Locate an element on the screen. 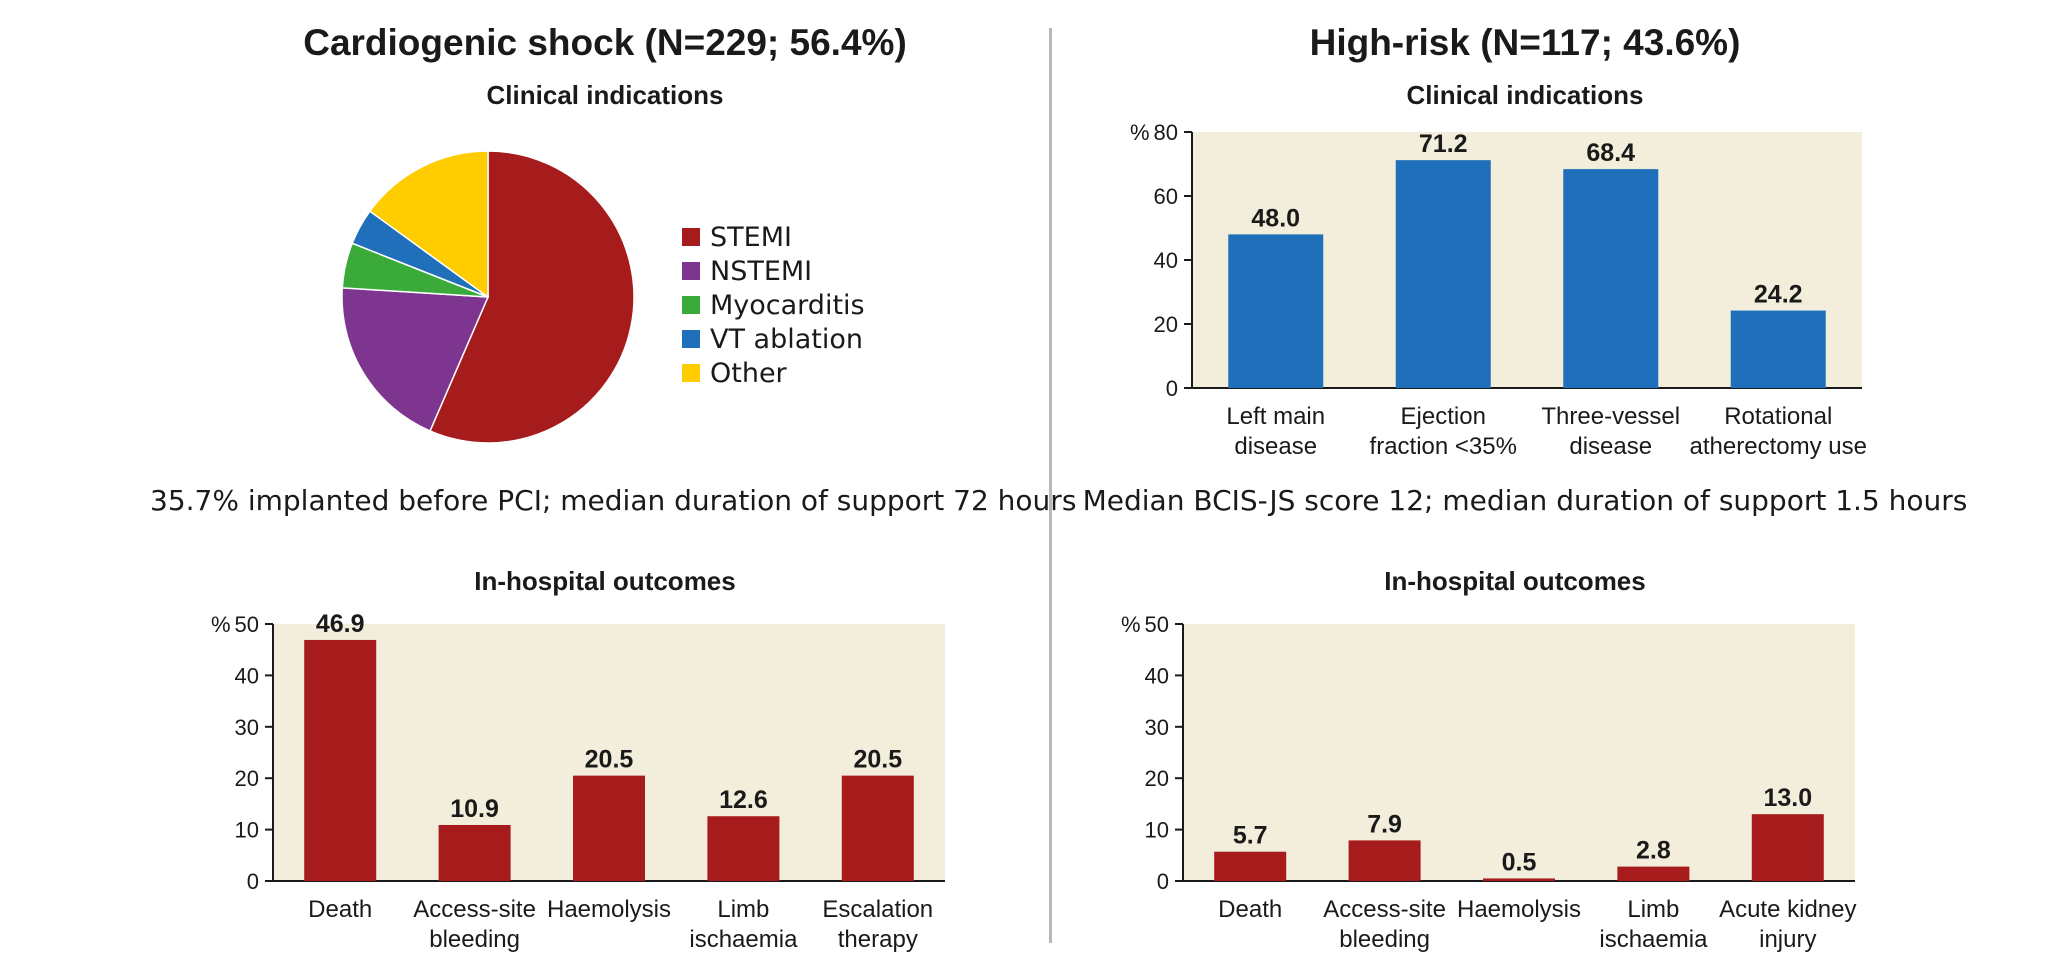 The height and width of the screenshot is (969, 2067). data-label: 0.5 is located at coordinates (1519, 862).